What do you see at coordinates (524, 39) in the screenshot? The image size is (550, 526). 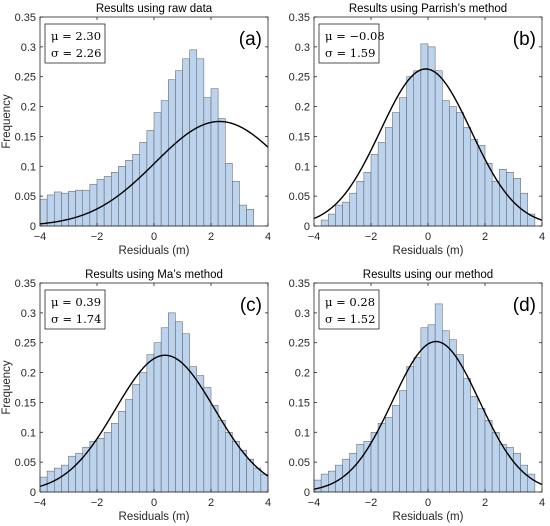 I see `panel-label: (b)` at bounding box center [524, 39].